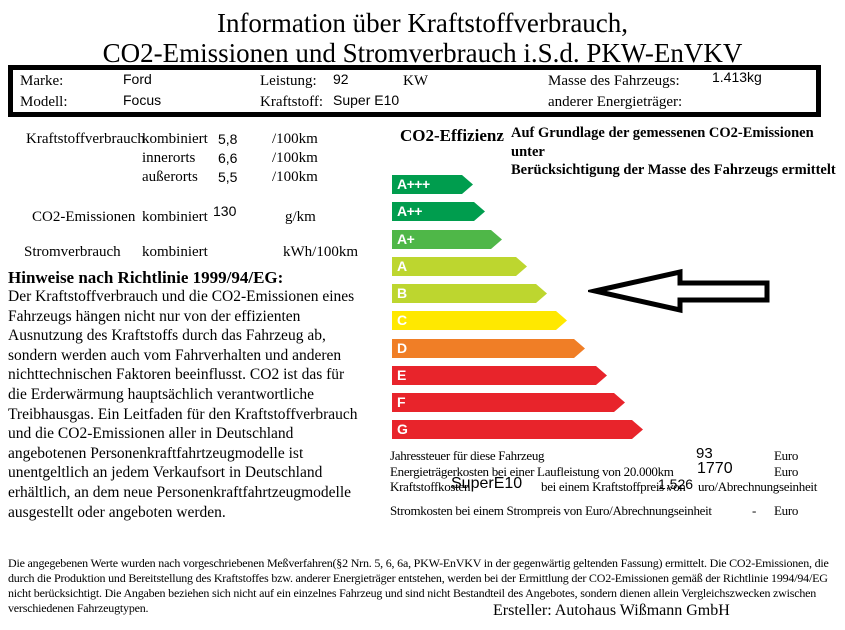  I want to click on kraftstoffkosten-fuel: SuperE10, so click(487, 483).